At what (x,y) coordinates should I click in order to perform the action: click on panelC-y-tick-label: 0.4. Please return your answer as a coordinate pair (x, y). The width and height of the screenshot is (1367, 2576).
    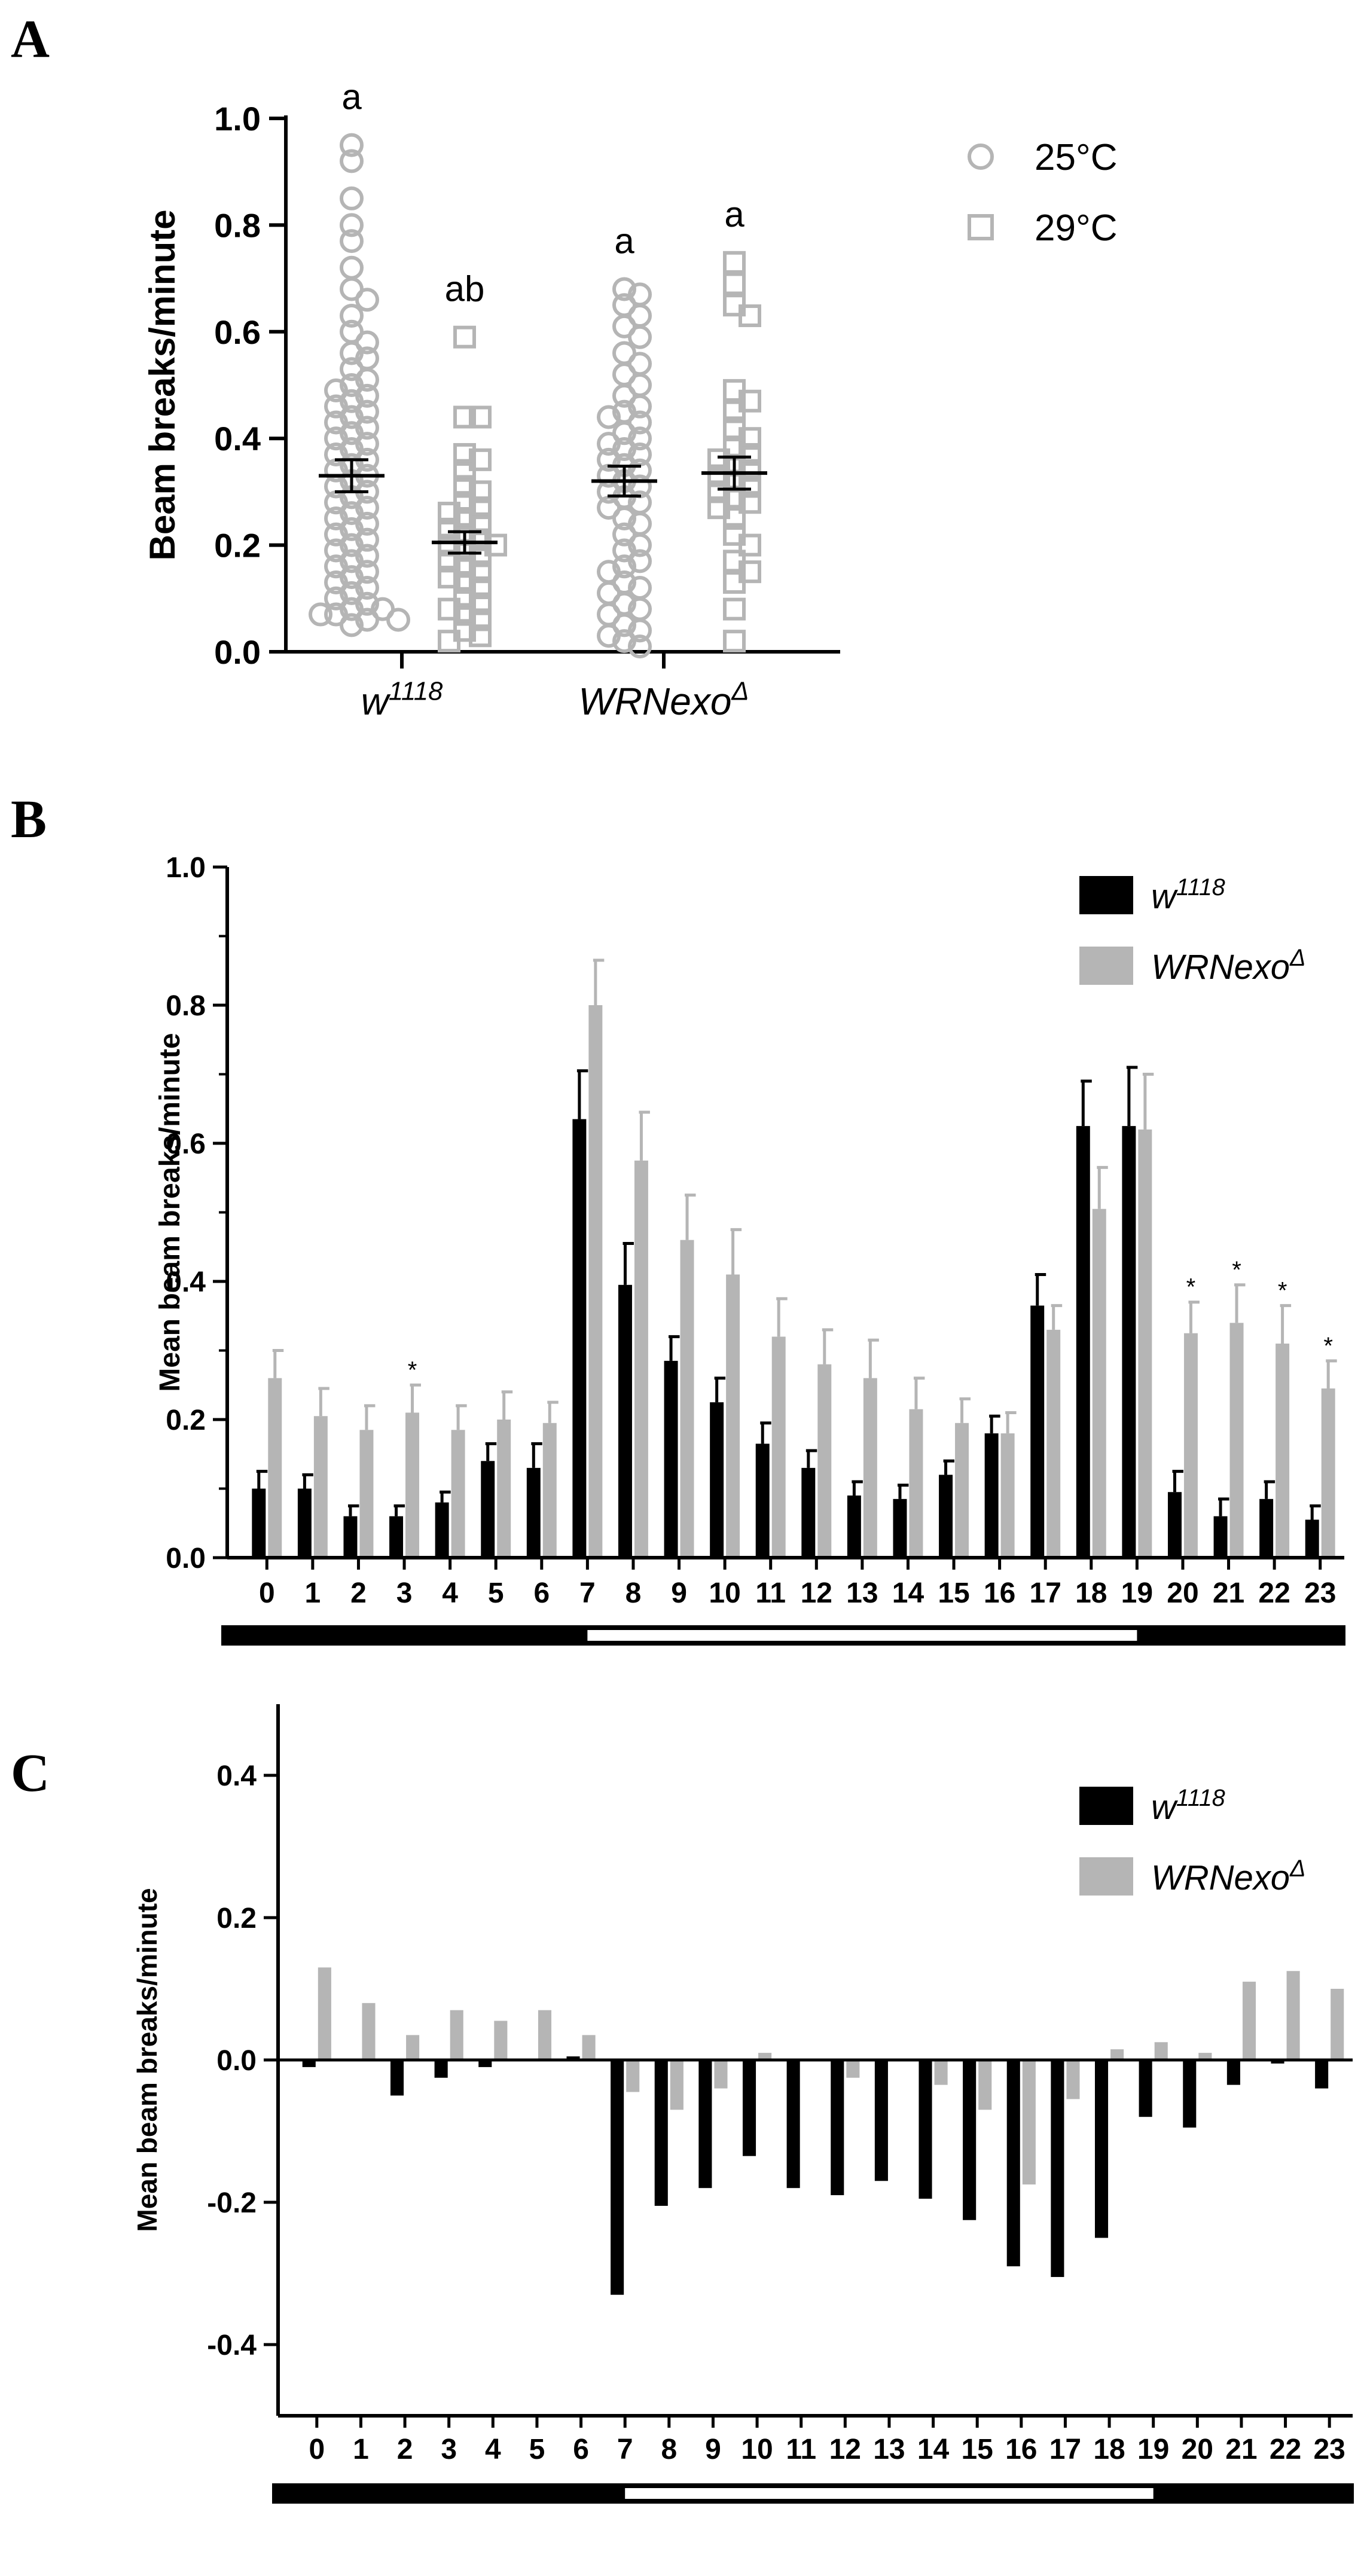
    Looking at the image, I should click on (237, 1776).